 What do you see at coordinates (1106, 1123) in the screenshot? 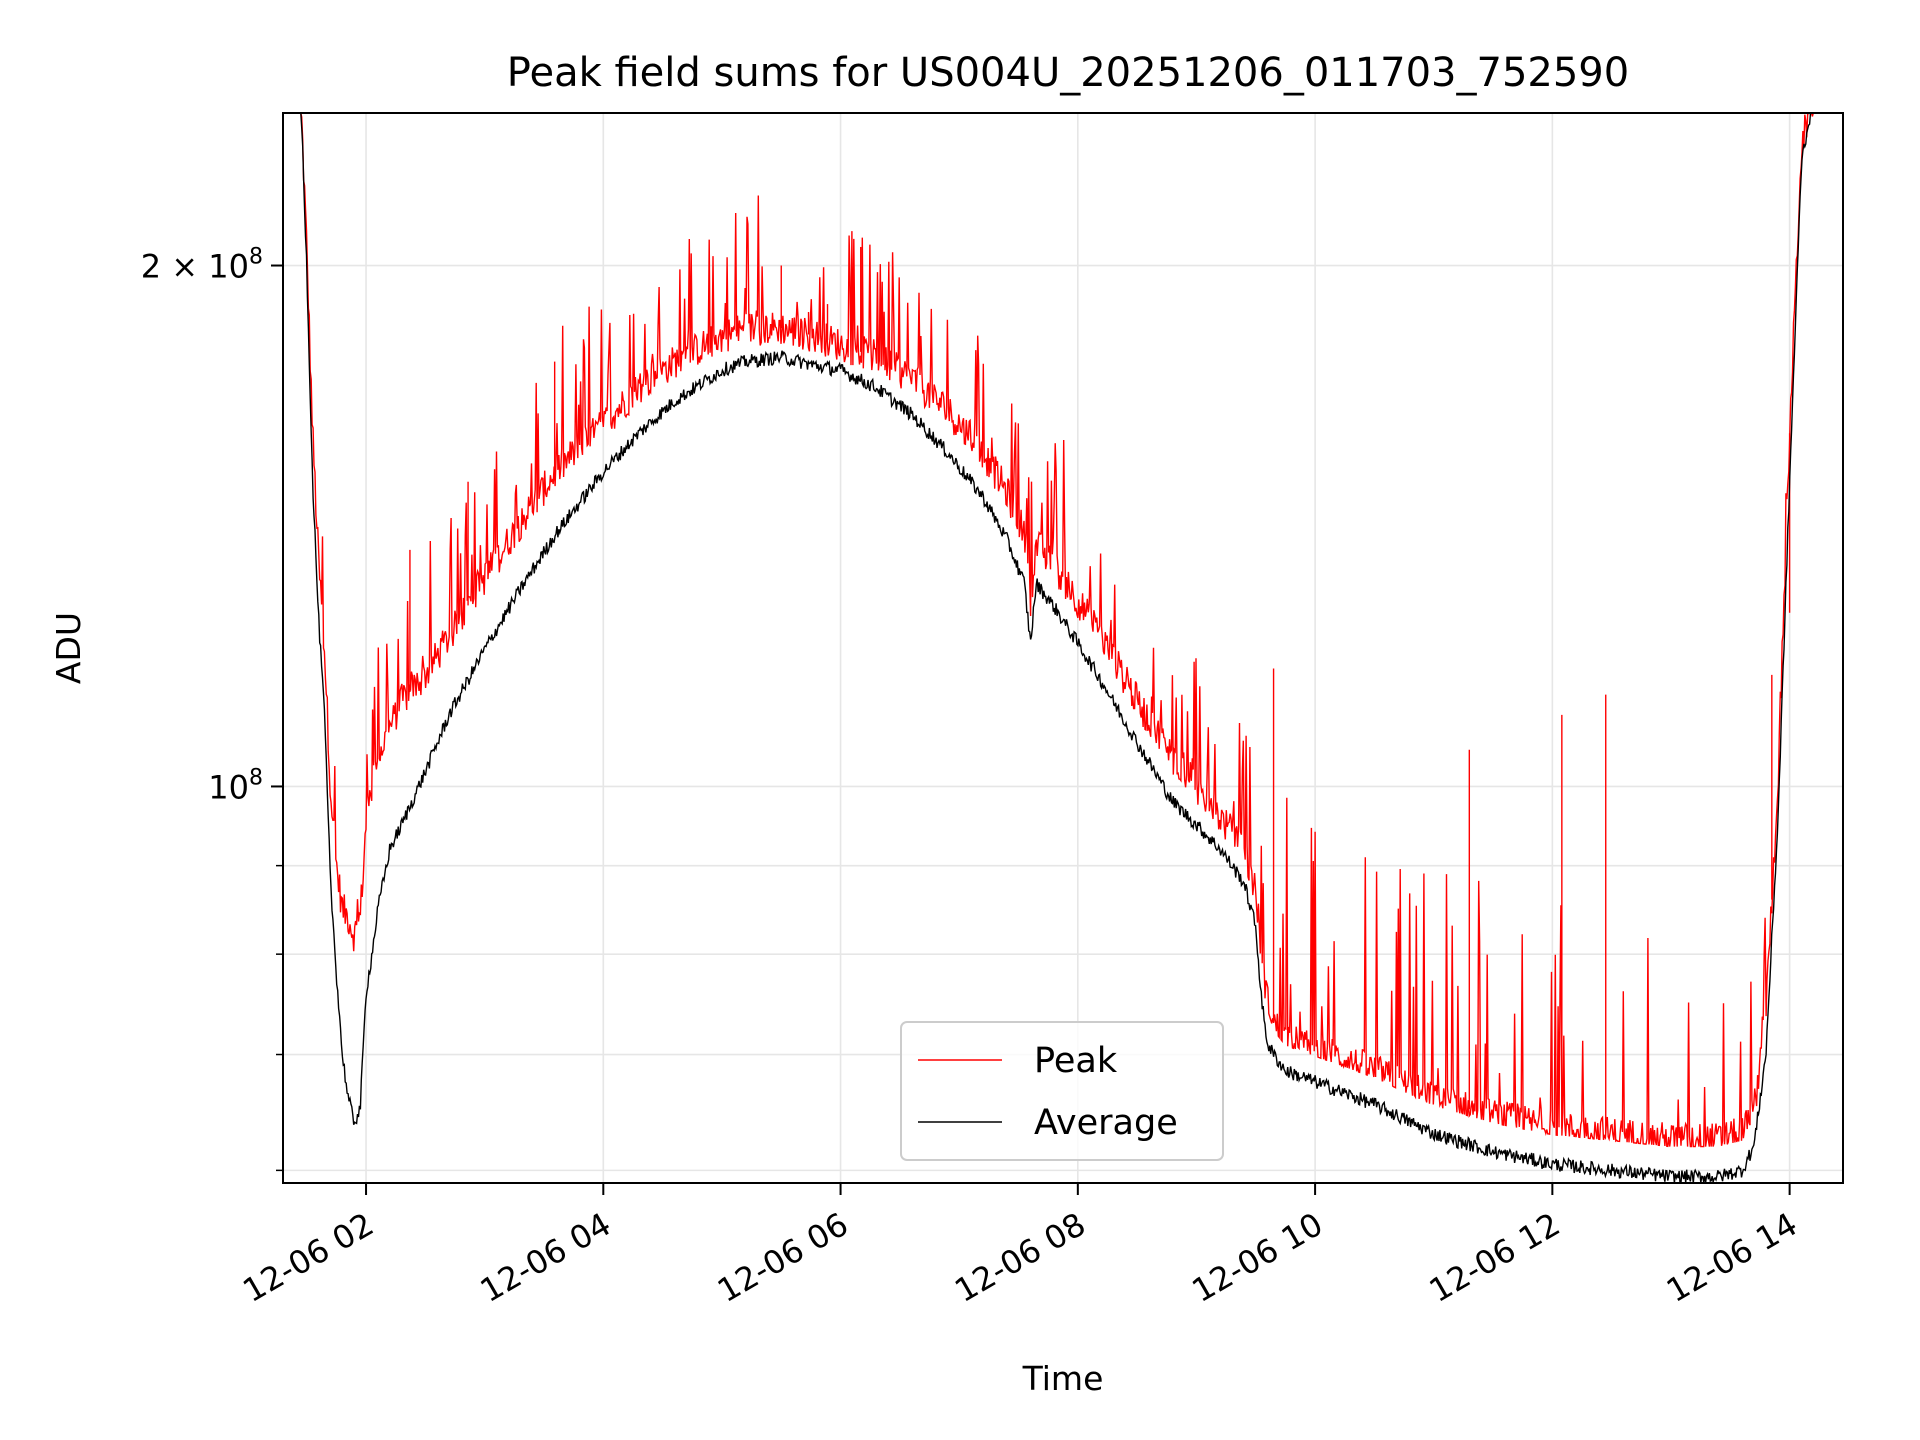
I see `legend-average-label: Average` at bounding box center [1106, 1123].